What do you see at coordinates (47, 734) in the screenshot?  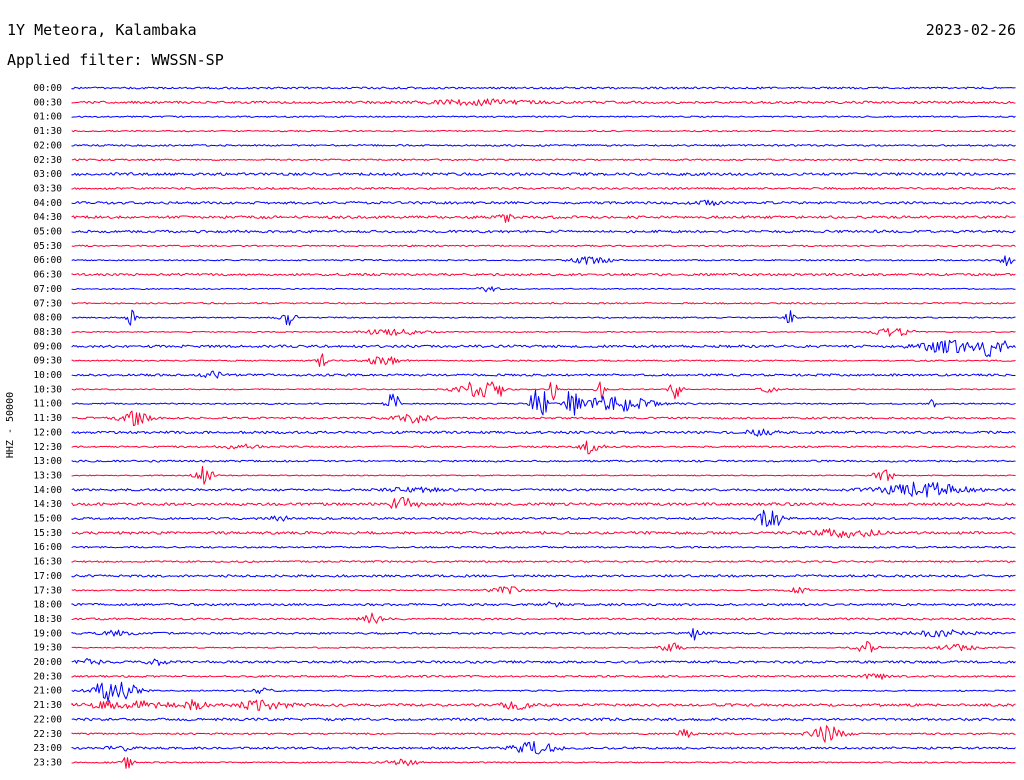 I see `time-label: 22:30` at bounding box center [47, 734].